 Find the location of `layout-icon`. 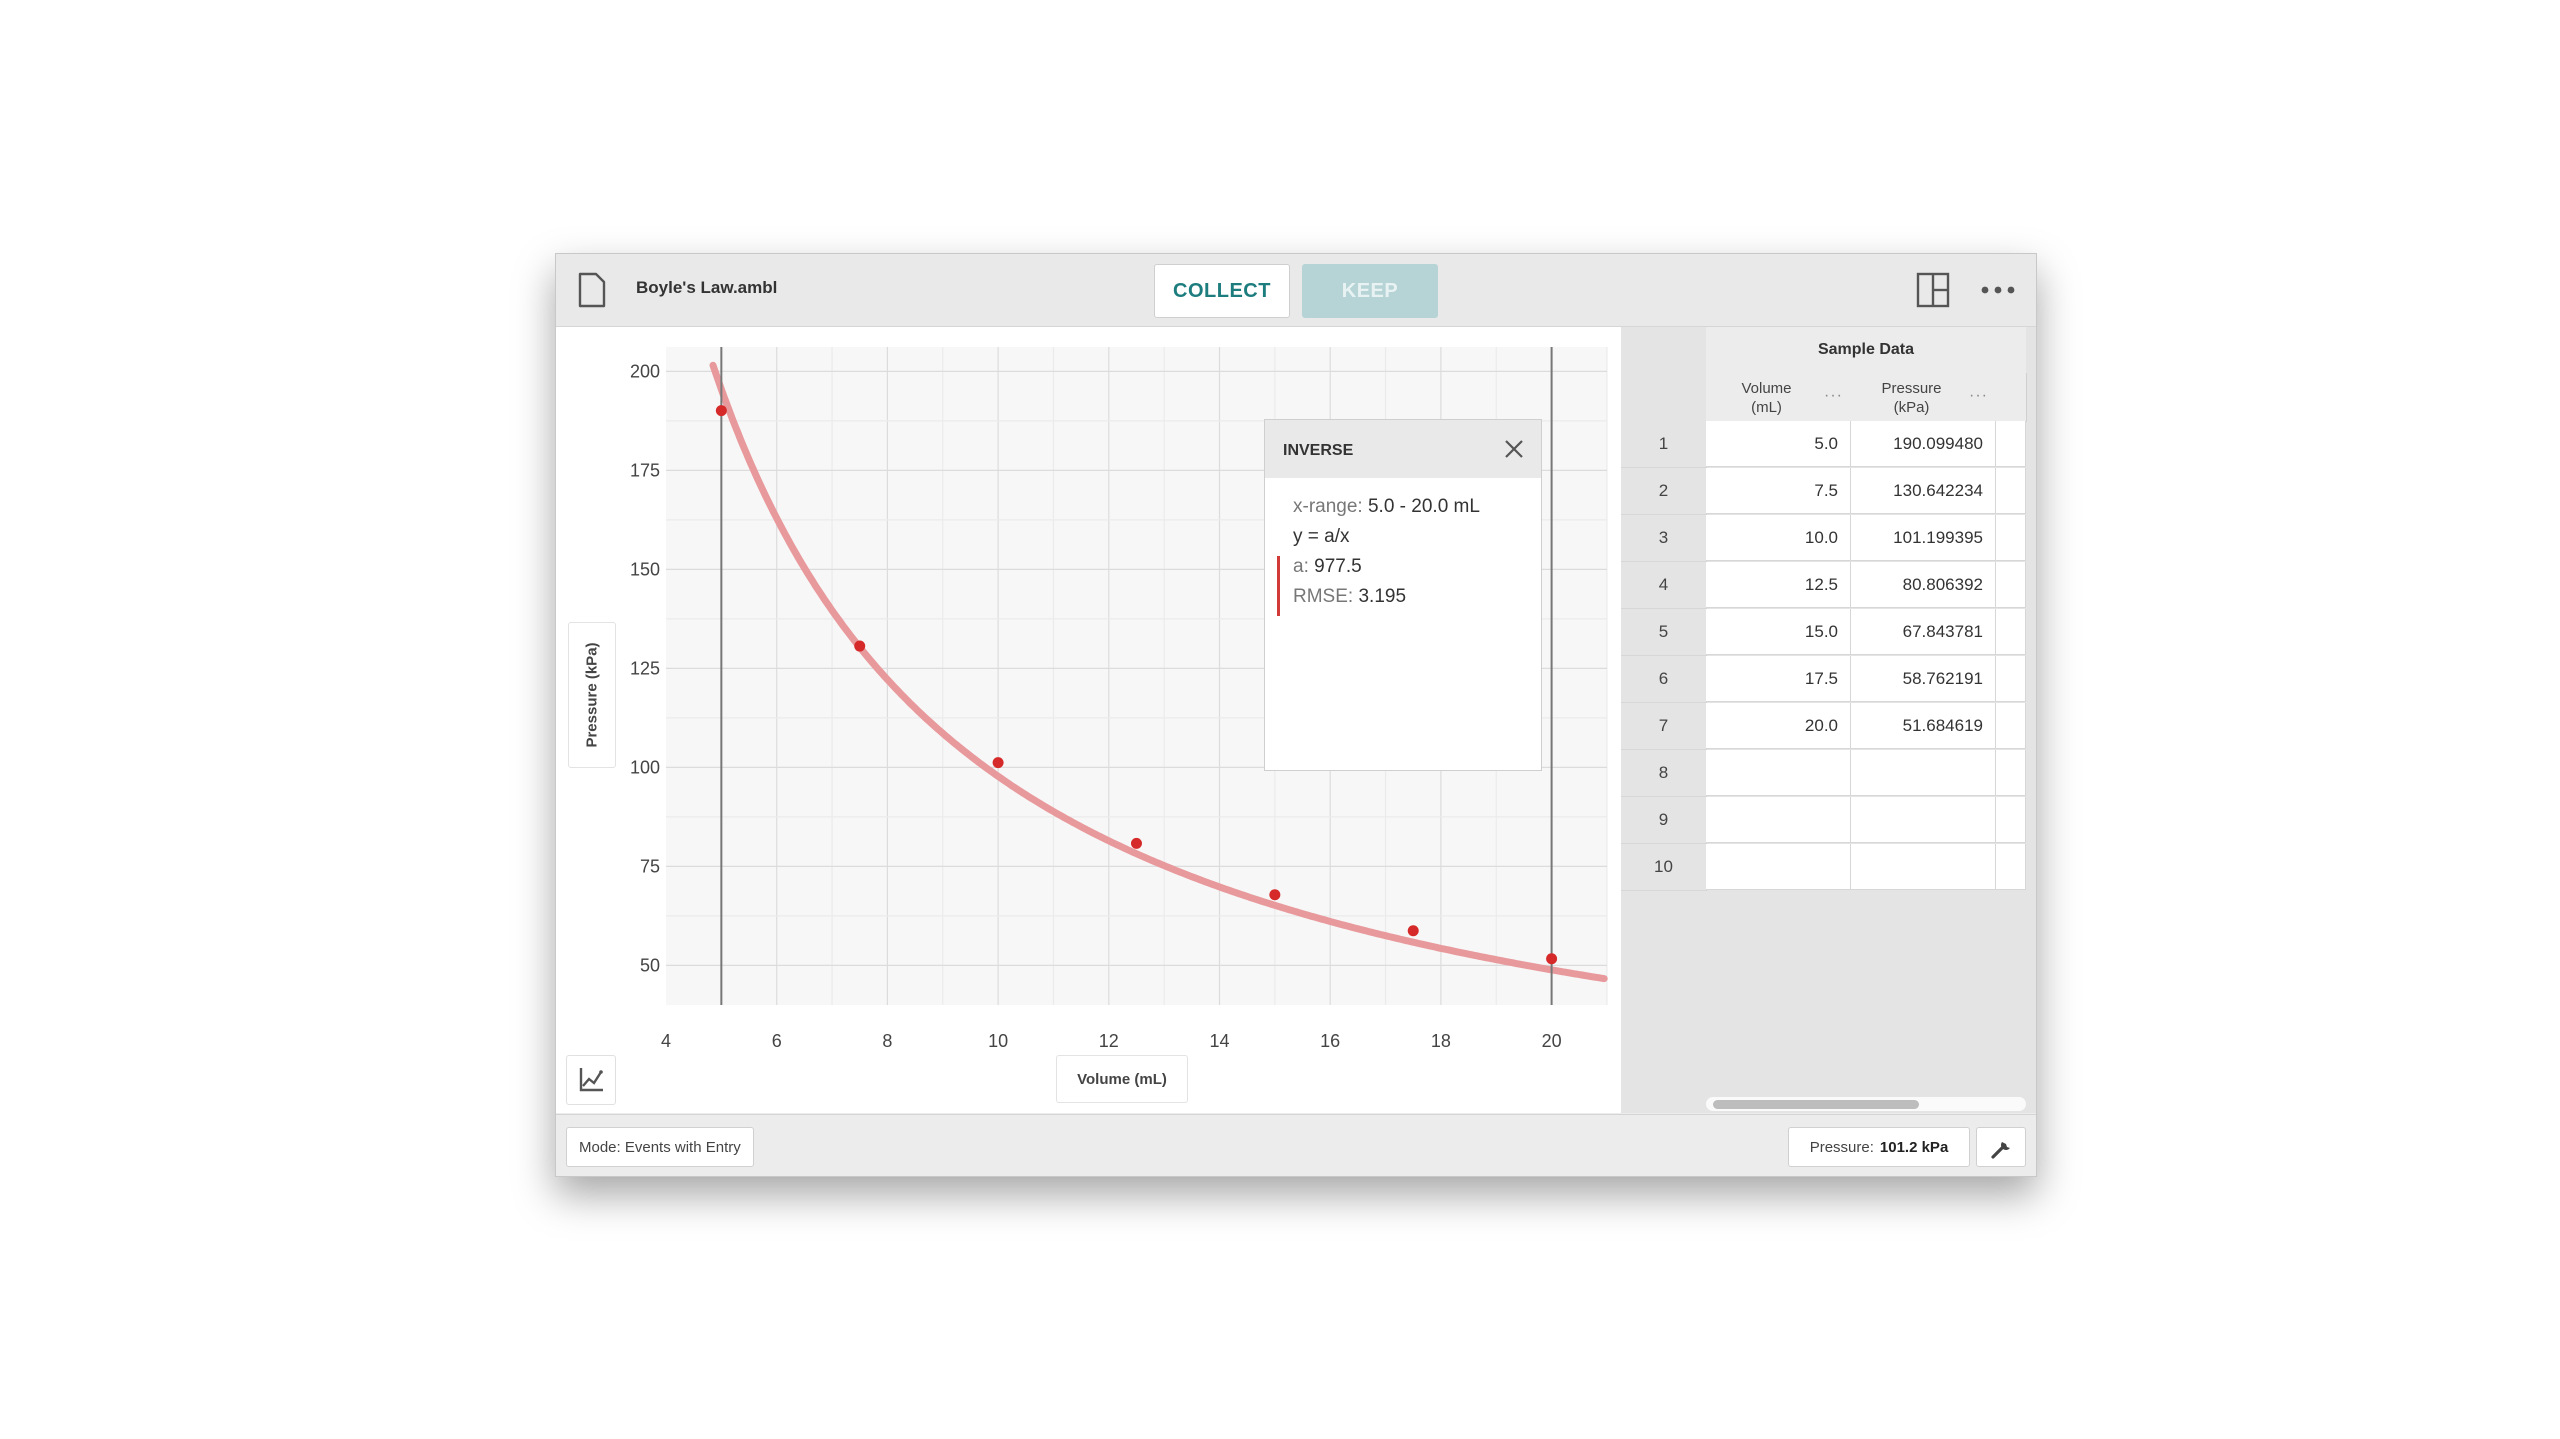

layout-icon is located at coordinates (1933, 290).